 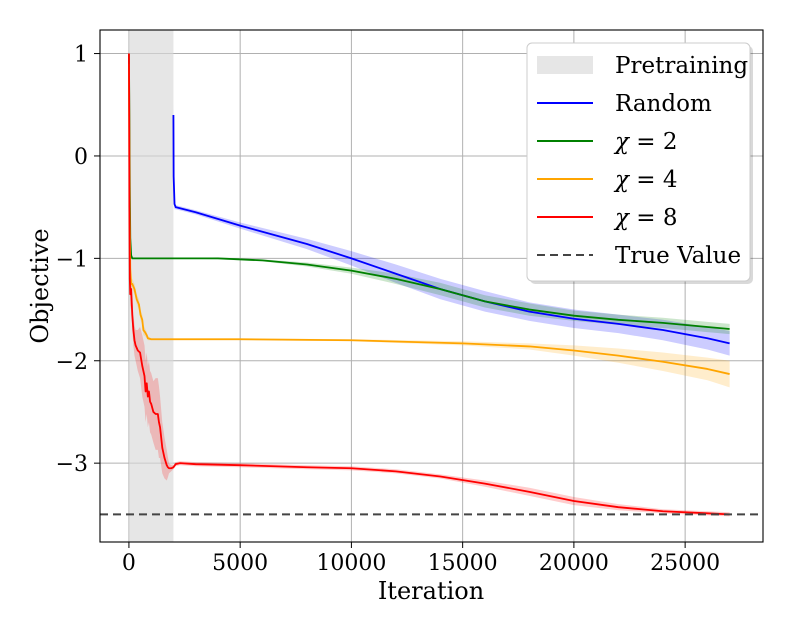 What do you see at coordinates (663, 104) in the screenshot?
I see `legend-label: Random` at bounding box center [663, 104].